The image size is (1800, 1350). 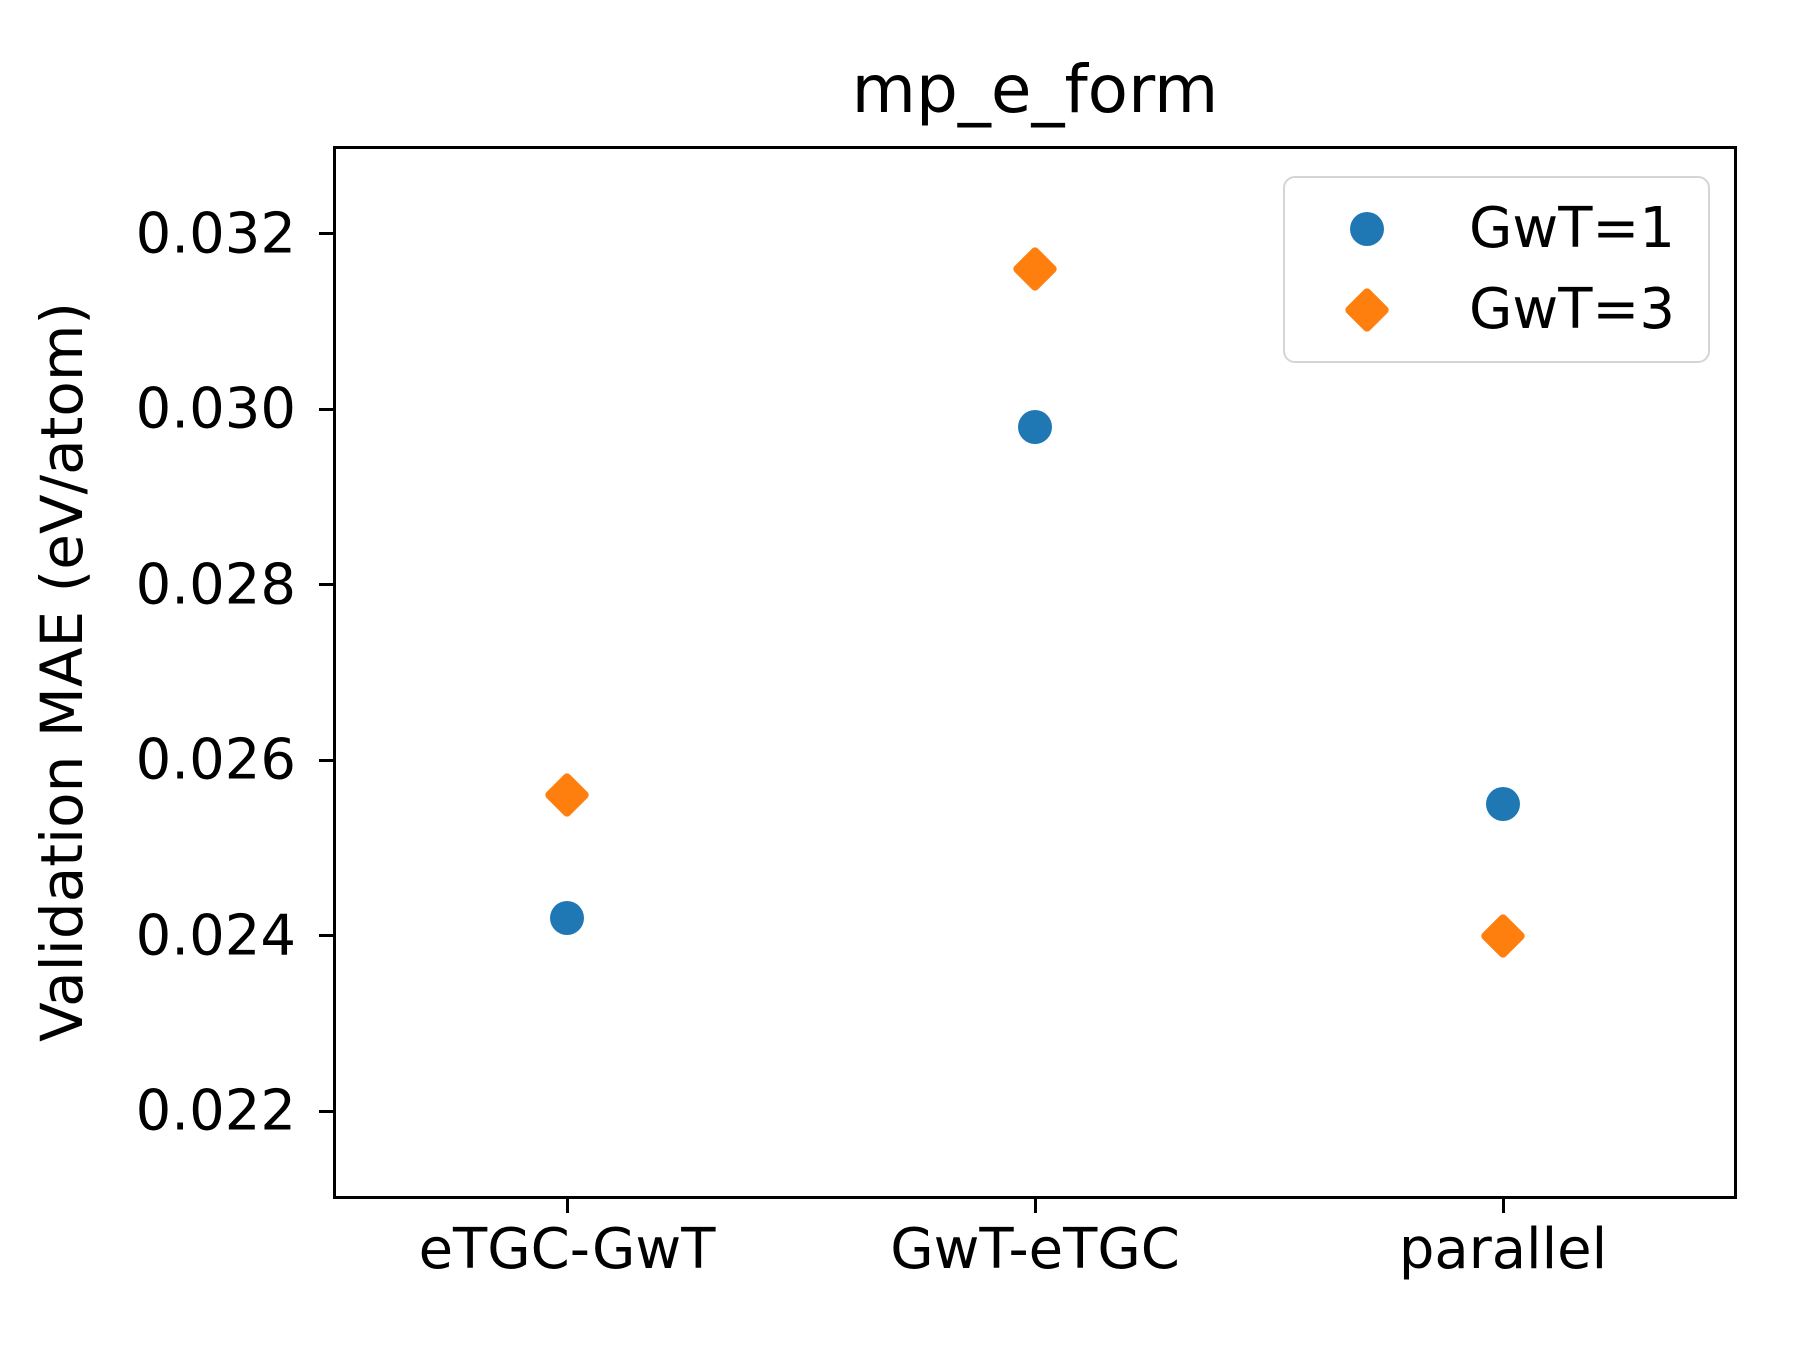 I want to click on legend-label: GwT=1, so click(x=1572, y=228).